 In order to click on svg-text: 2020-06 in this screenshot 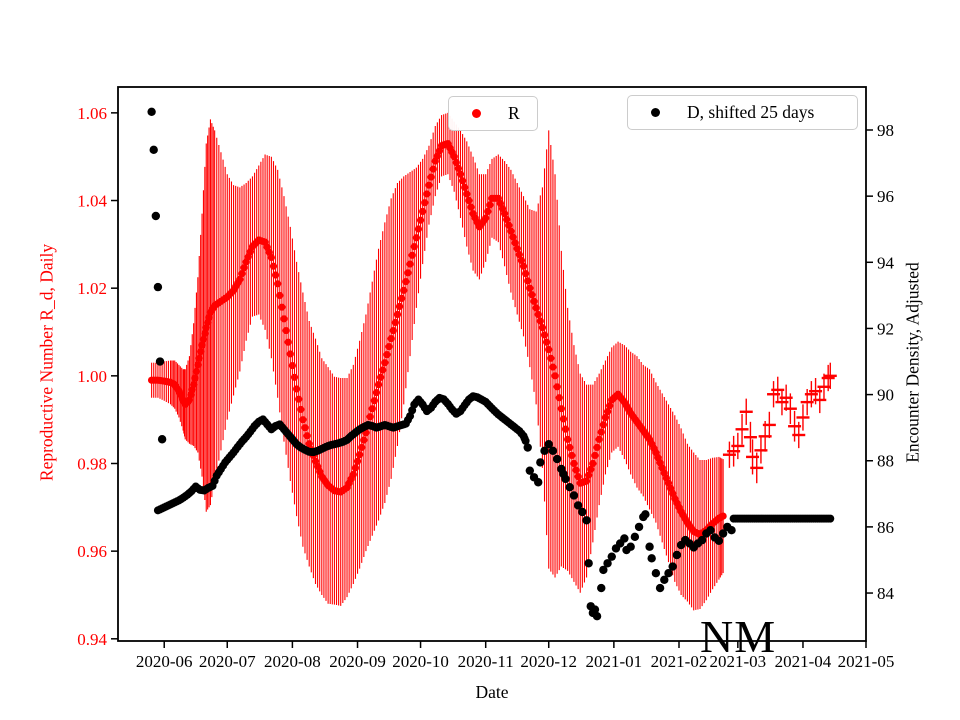, I will do `click(164, 661)`.